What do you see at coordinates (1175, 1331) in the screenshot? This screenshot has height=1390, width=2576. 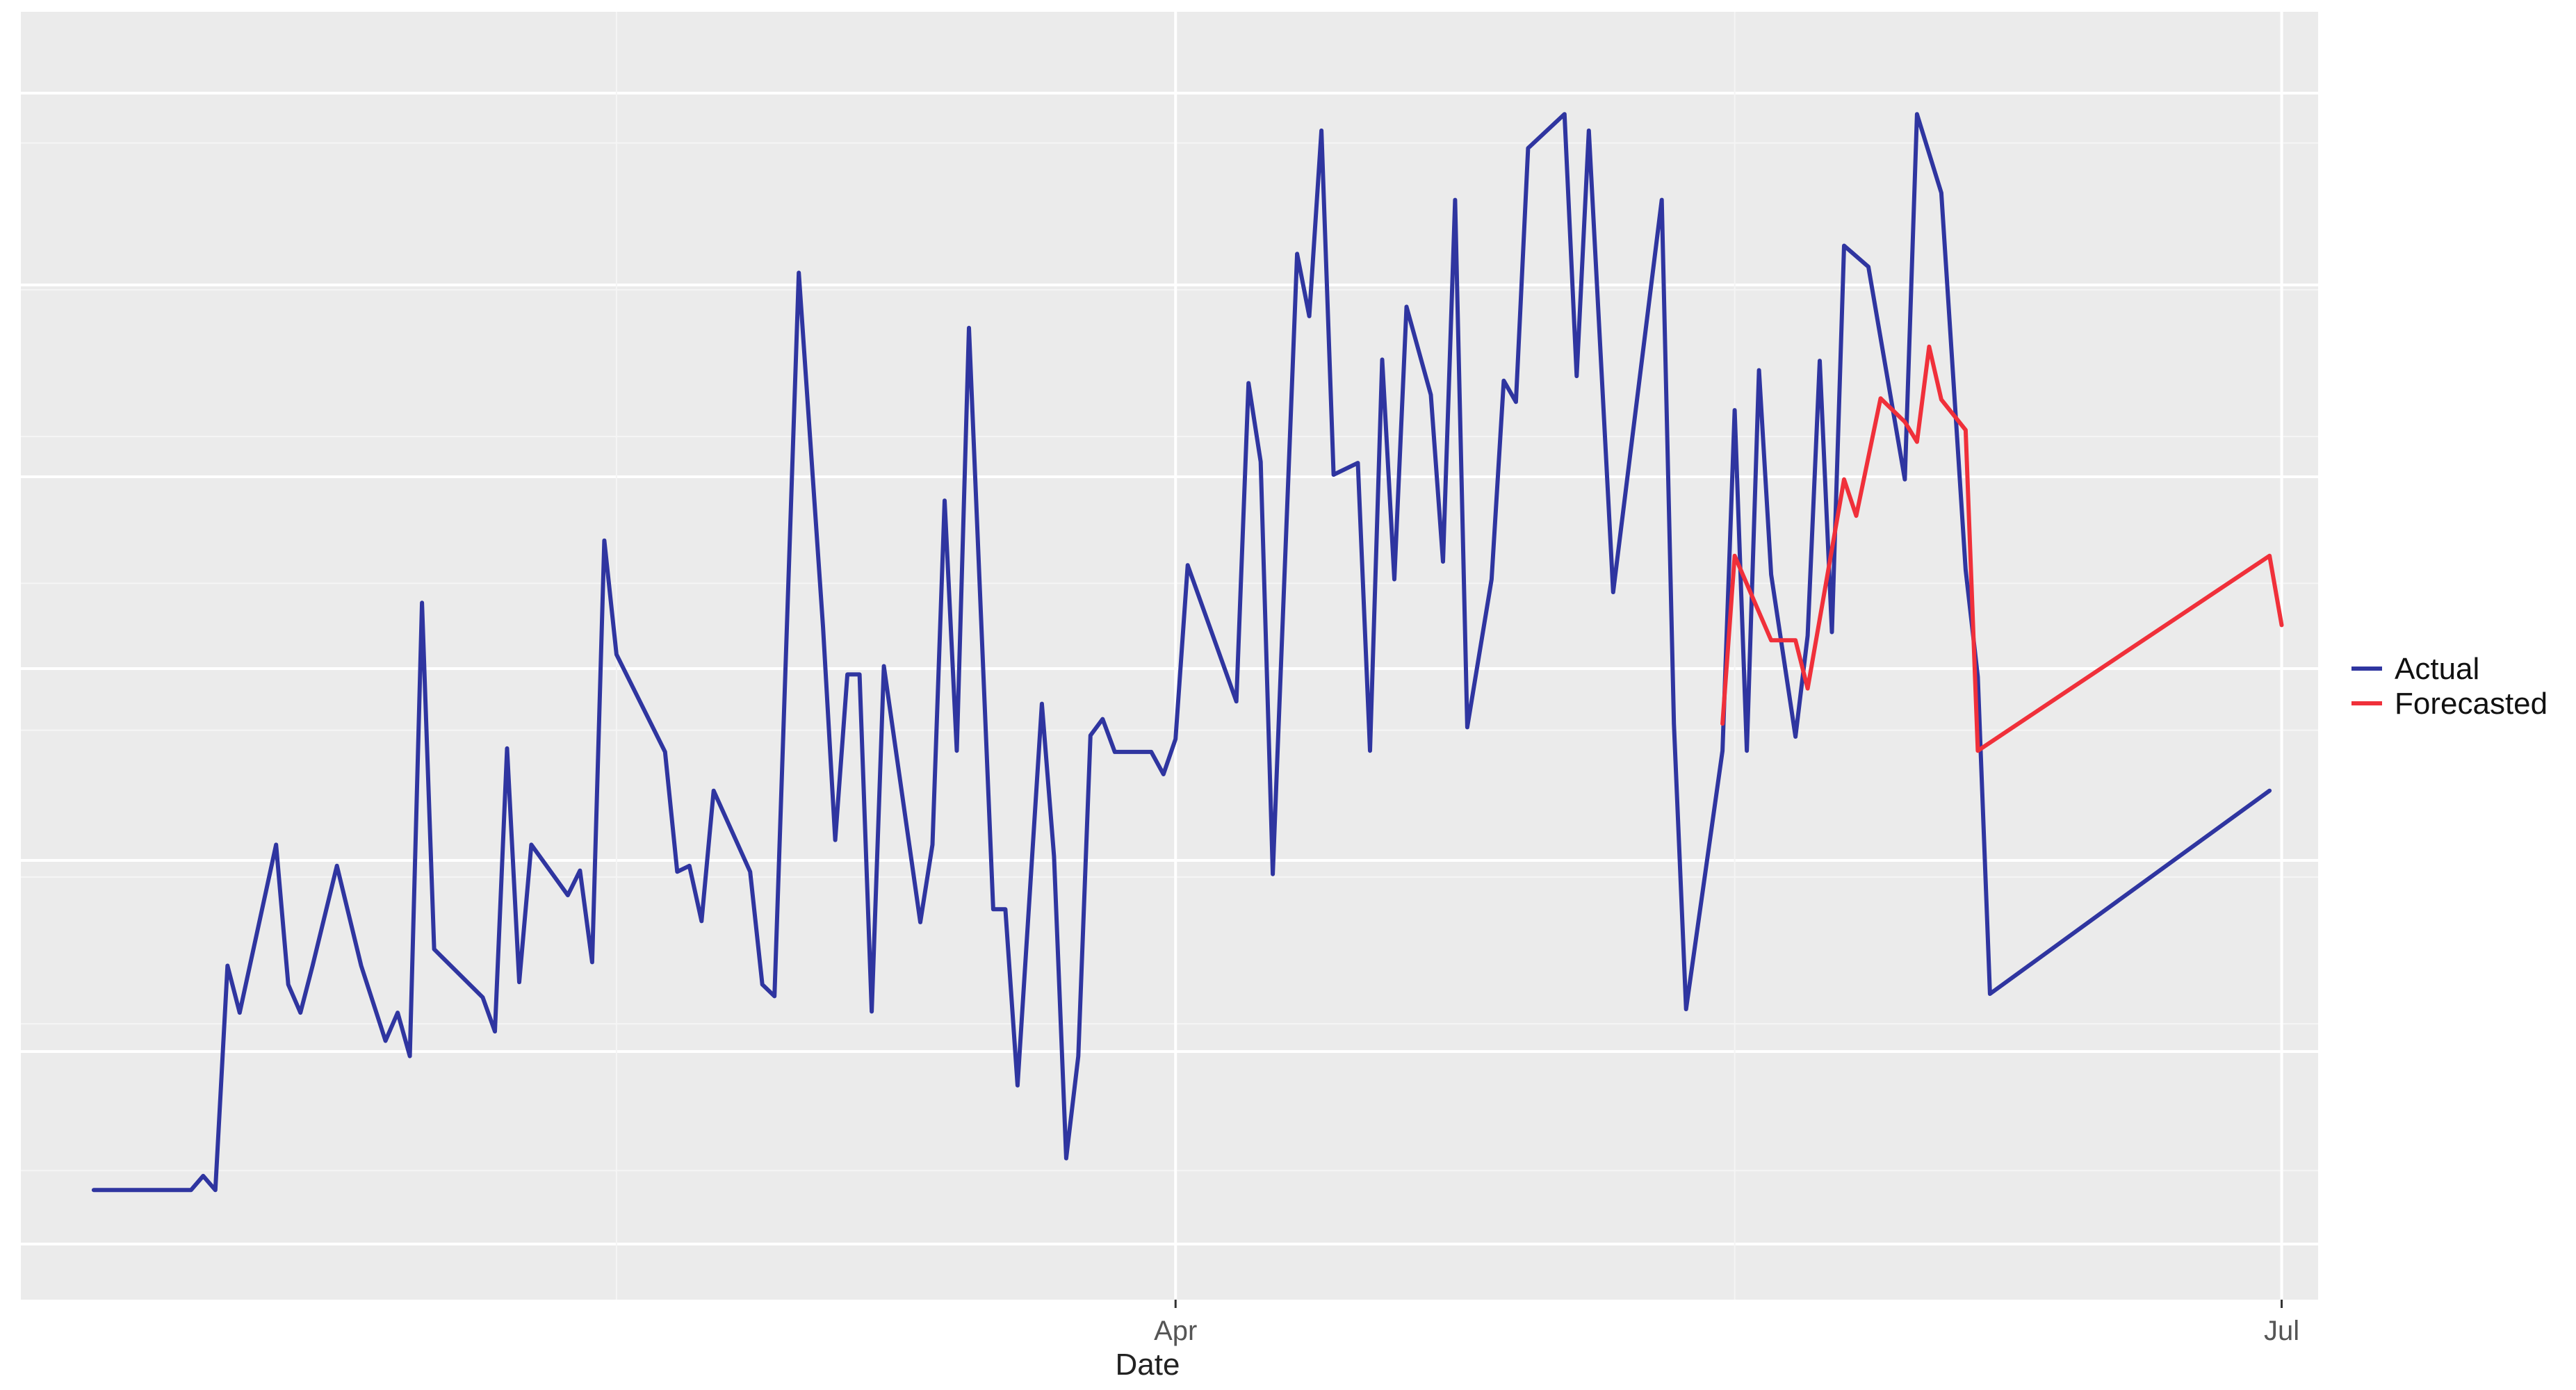 I see `x-tick-label: Apr` at bounding box center [1175, 1331].